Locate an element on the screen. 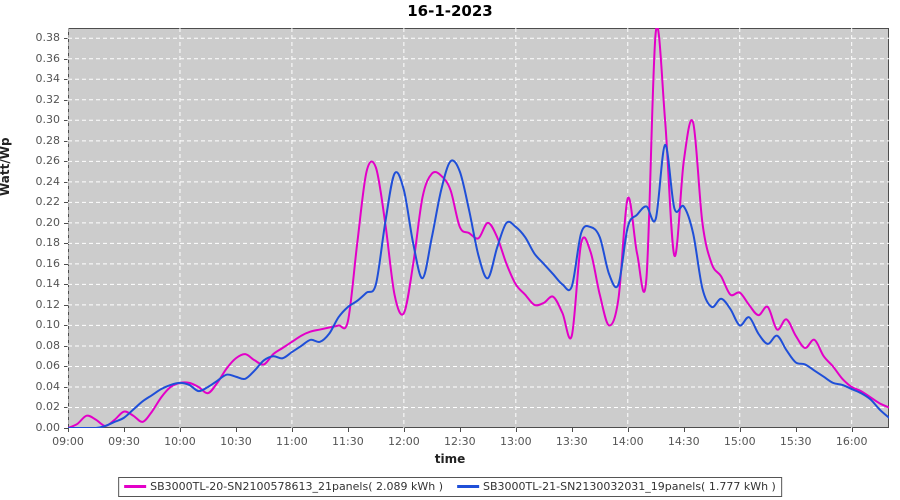 Image resolution: width=900 pixels, height=500 pixels. x-tick-label: 14:00 is located at coordinates (627, 441).